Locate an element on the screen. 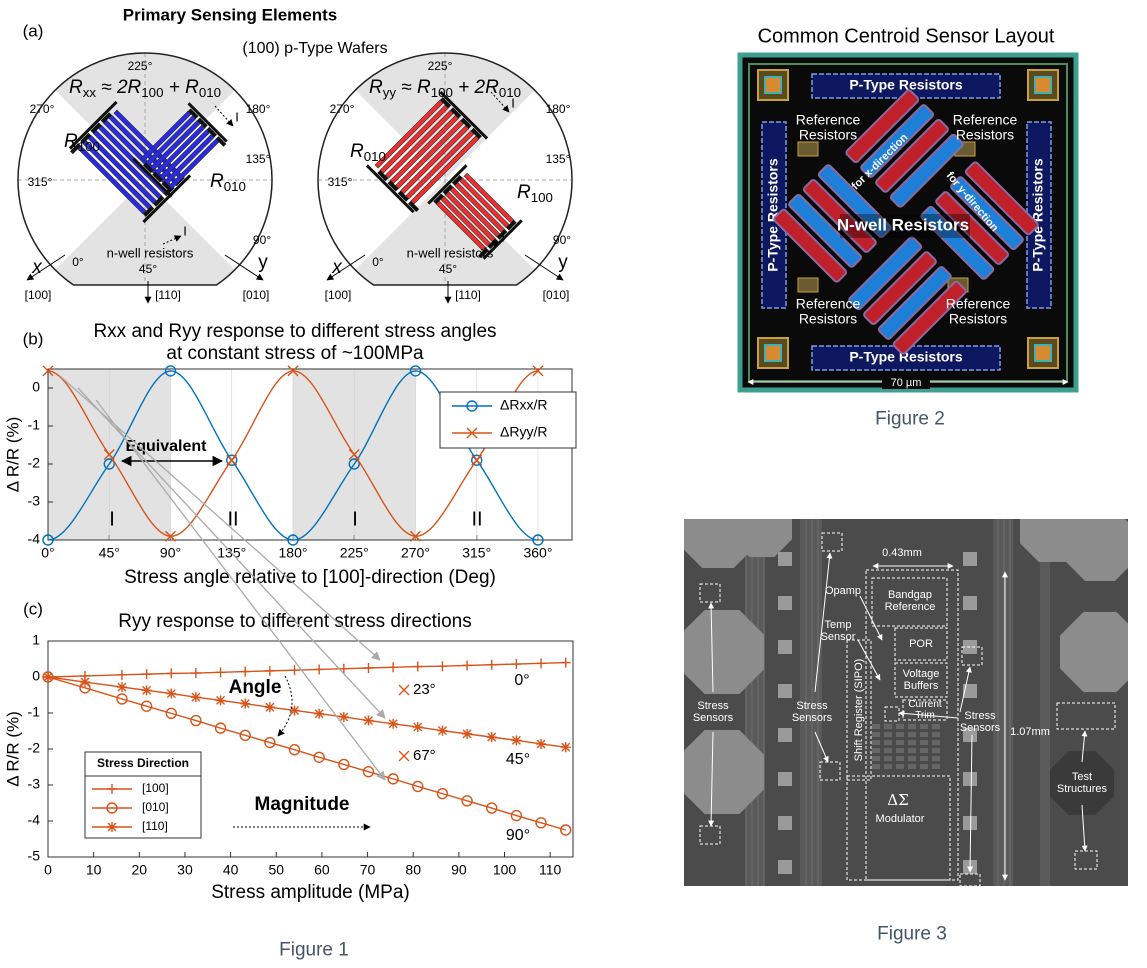  text-part: 100 is located at coordinates (89, 145).